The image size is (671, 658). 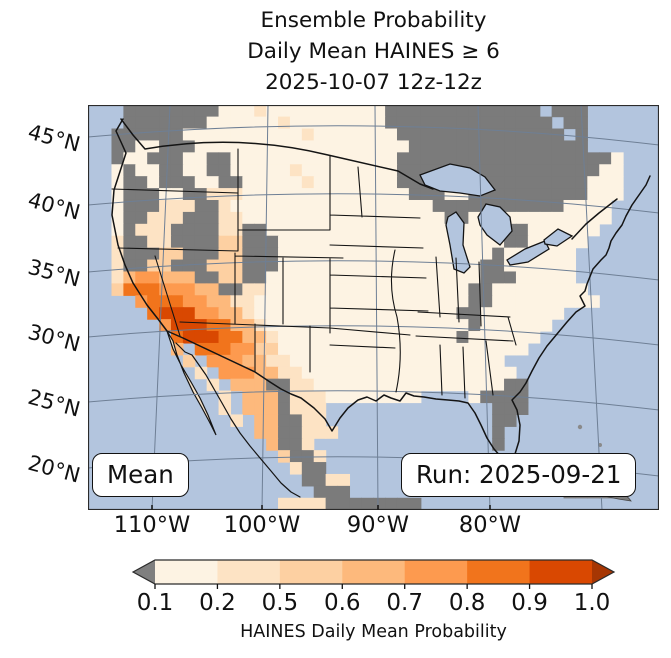 I want to click on colorbar-over-arrow, so click(x=603, y=572).